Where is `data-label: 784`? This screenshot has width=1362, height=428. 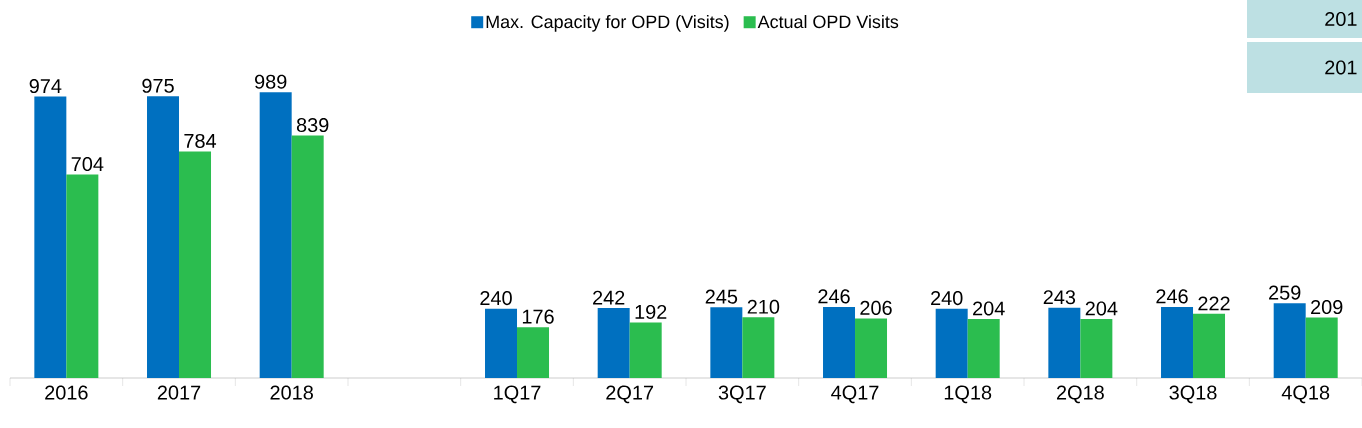
data-label: 784 is located at coordinates (200, 140).